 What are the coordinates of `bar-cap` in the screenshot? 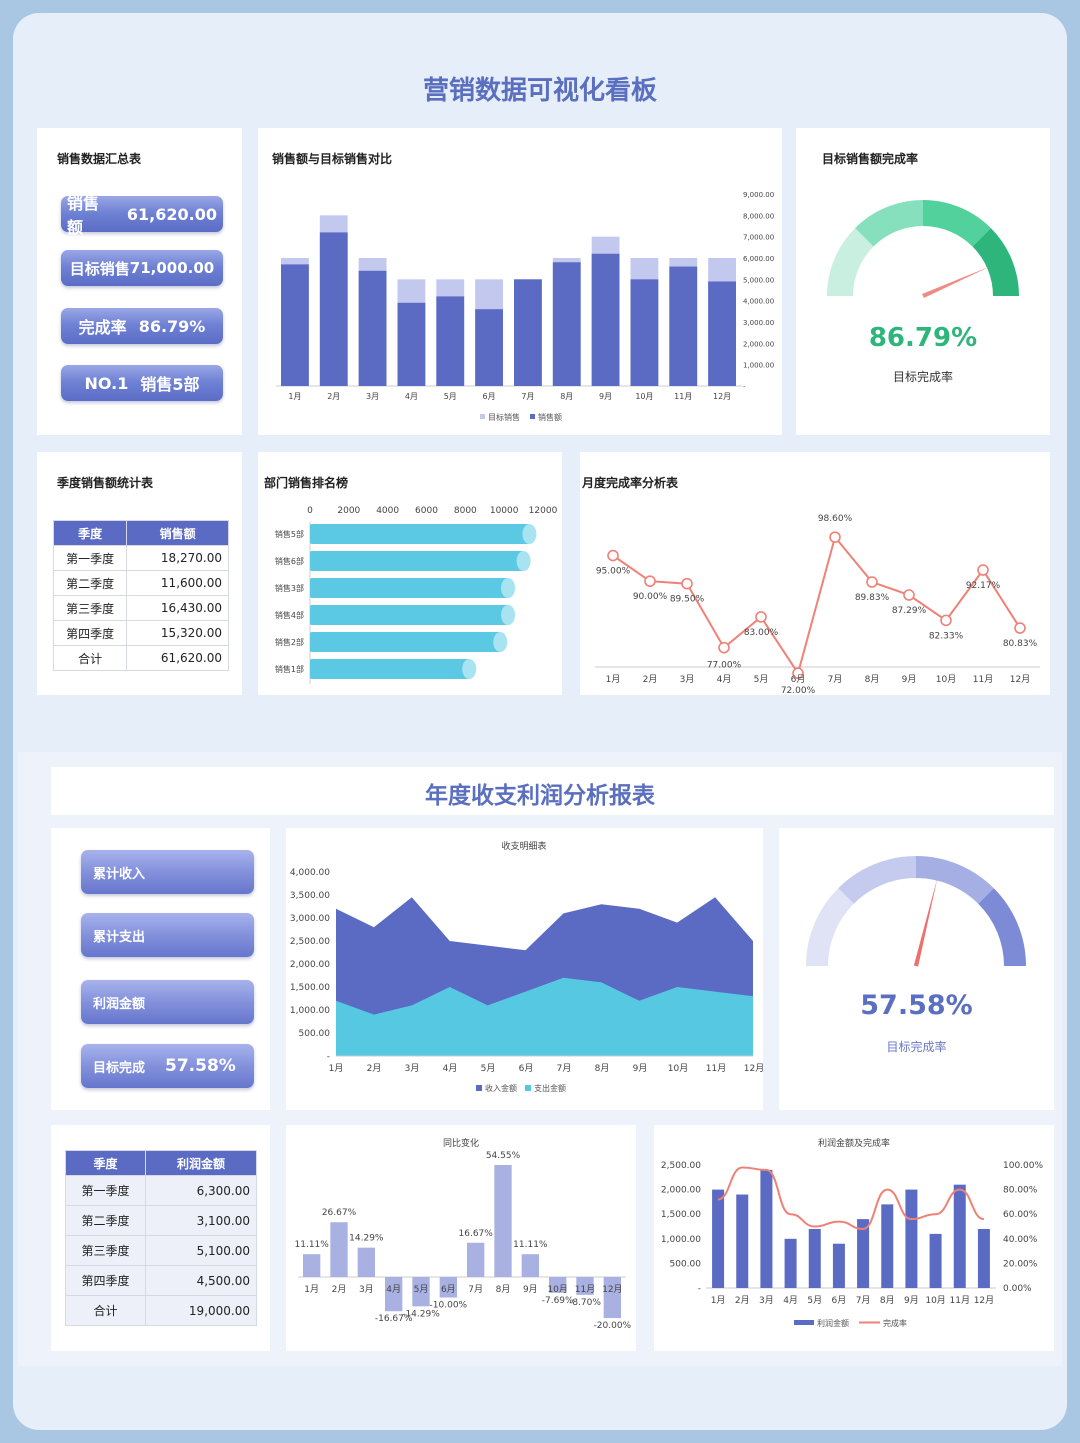 It's located at (500, 642).